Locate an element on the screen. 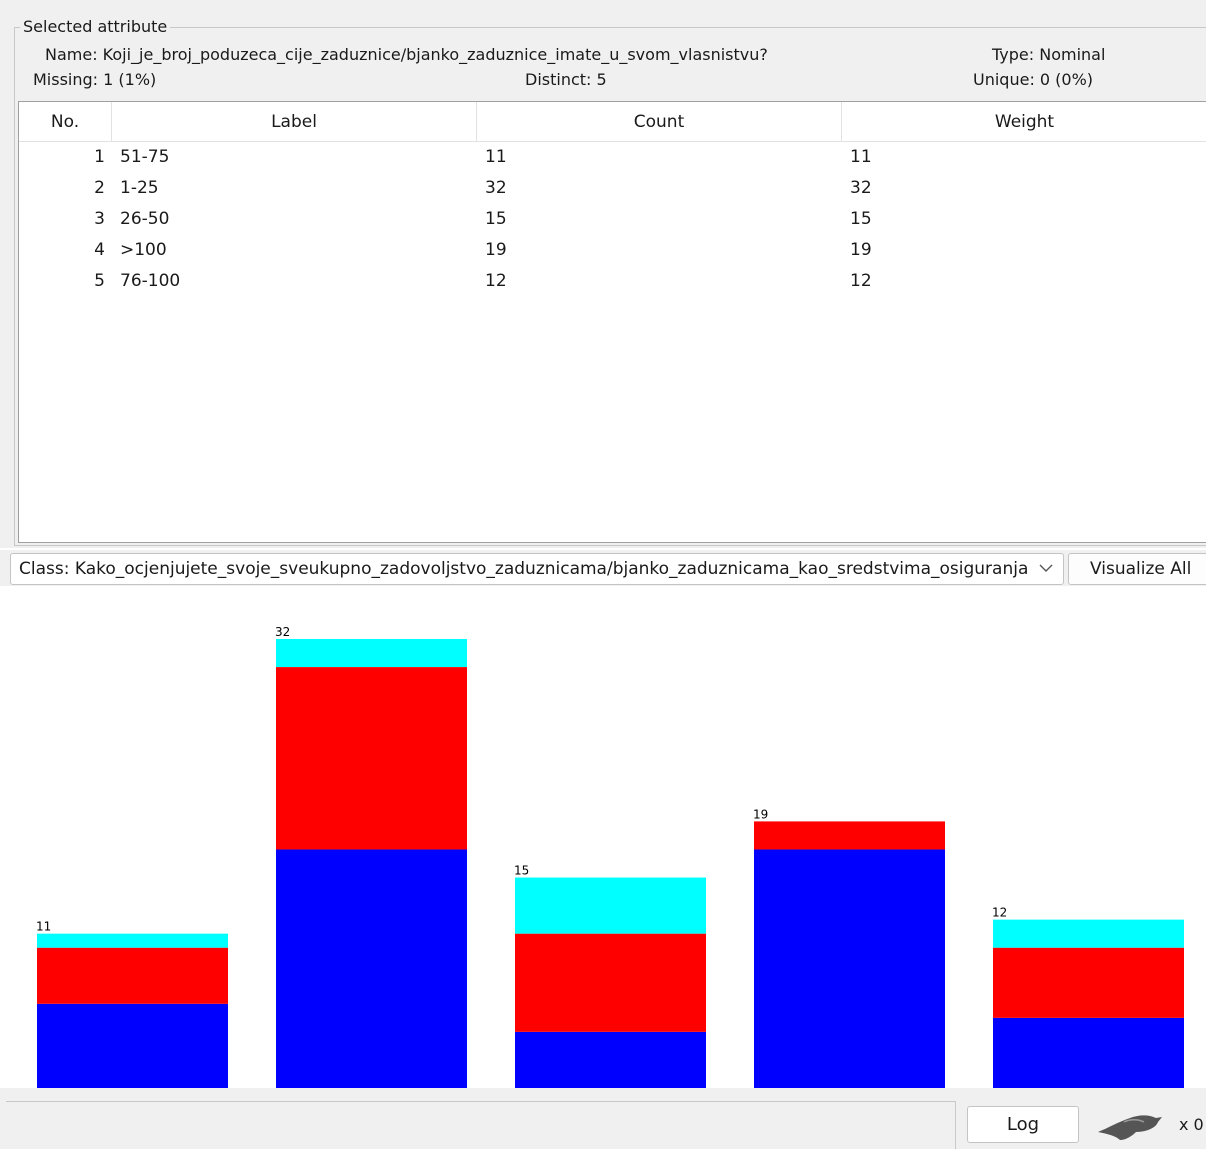  bar-total-label: 12 is located at coordinates (999, 913).